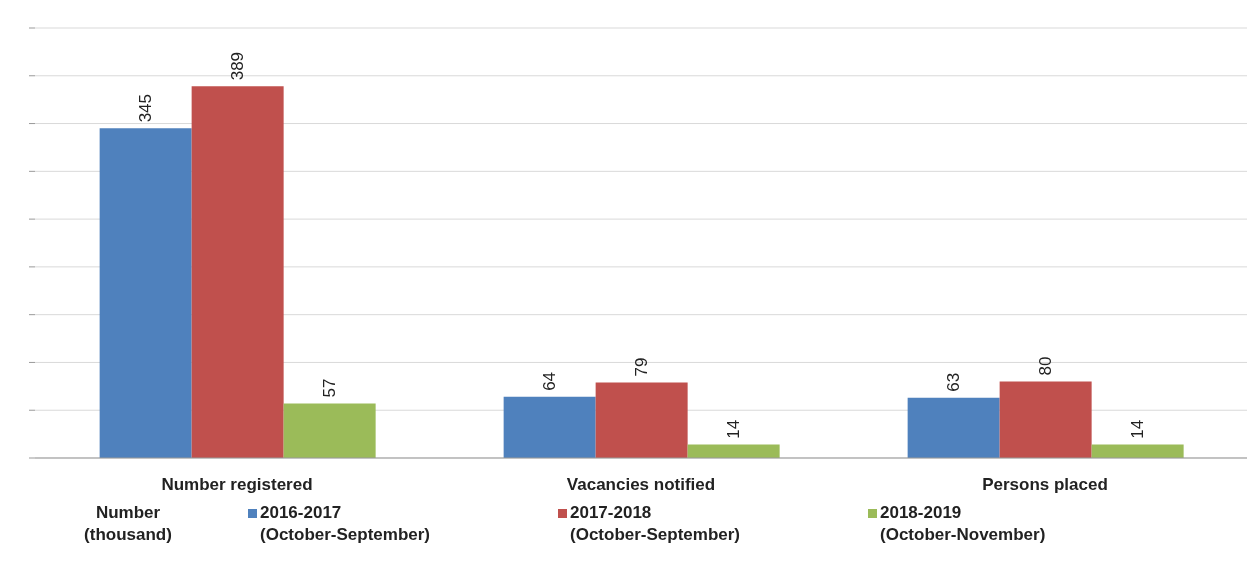 This screenshot has height=585, width=1255. Describe the element at coordinates (655, 524) in the screenshot. I see `legend-label: 2017-2018 (October-September)` at that location.